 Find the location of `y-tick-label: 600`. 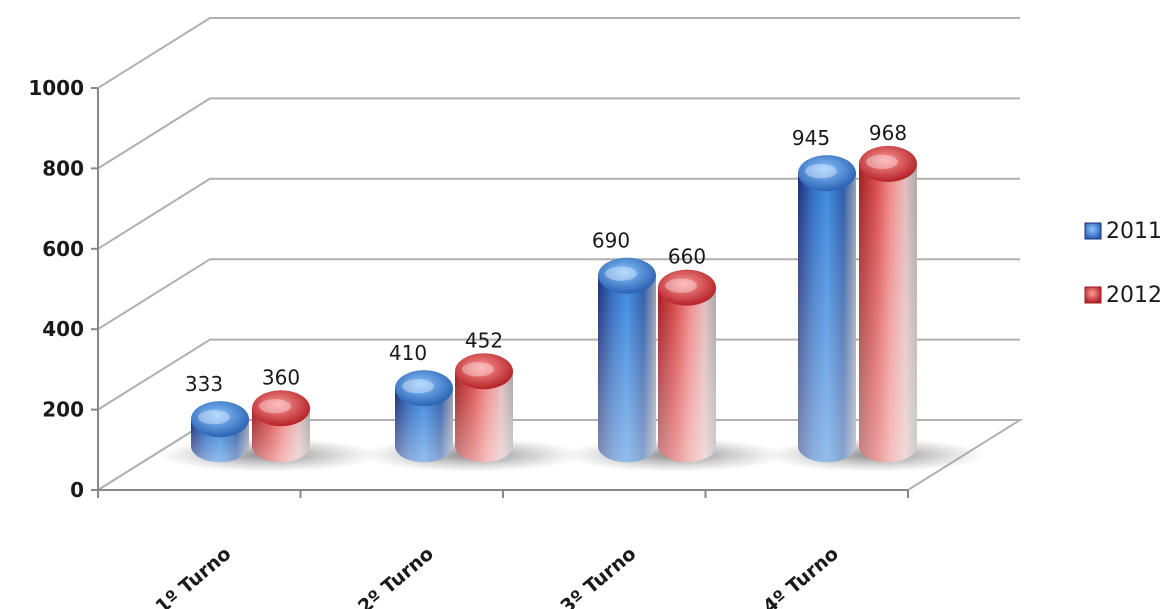

y-tick-label: 600 is located at coordinates (63, 249).